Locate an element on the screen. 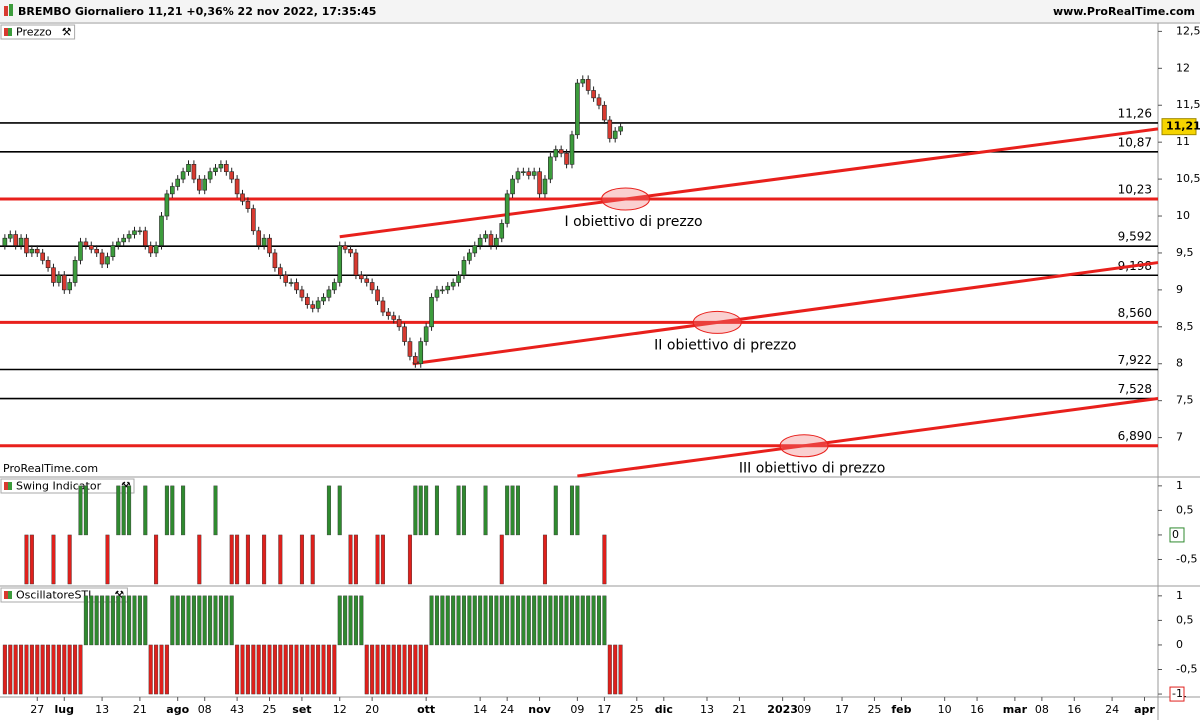  y-tick-label: 8 is located at coordinates (1179, 363).